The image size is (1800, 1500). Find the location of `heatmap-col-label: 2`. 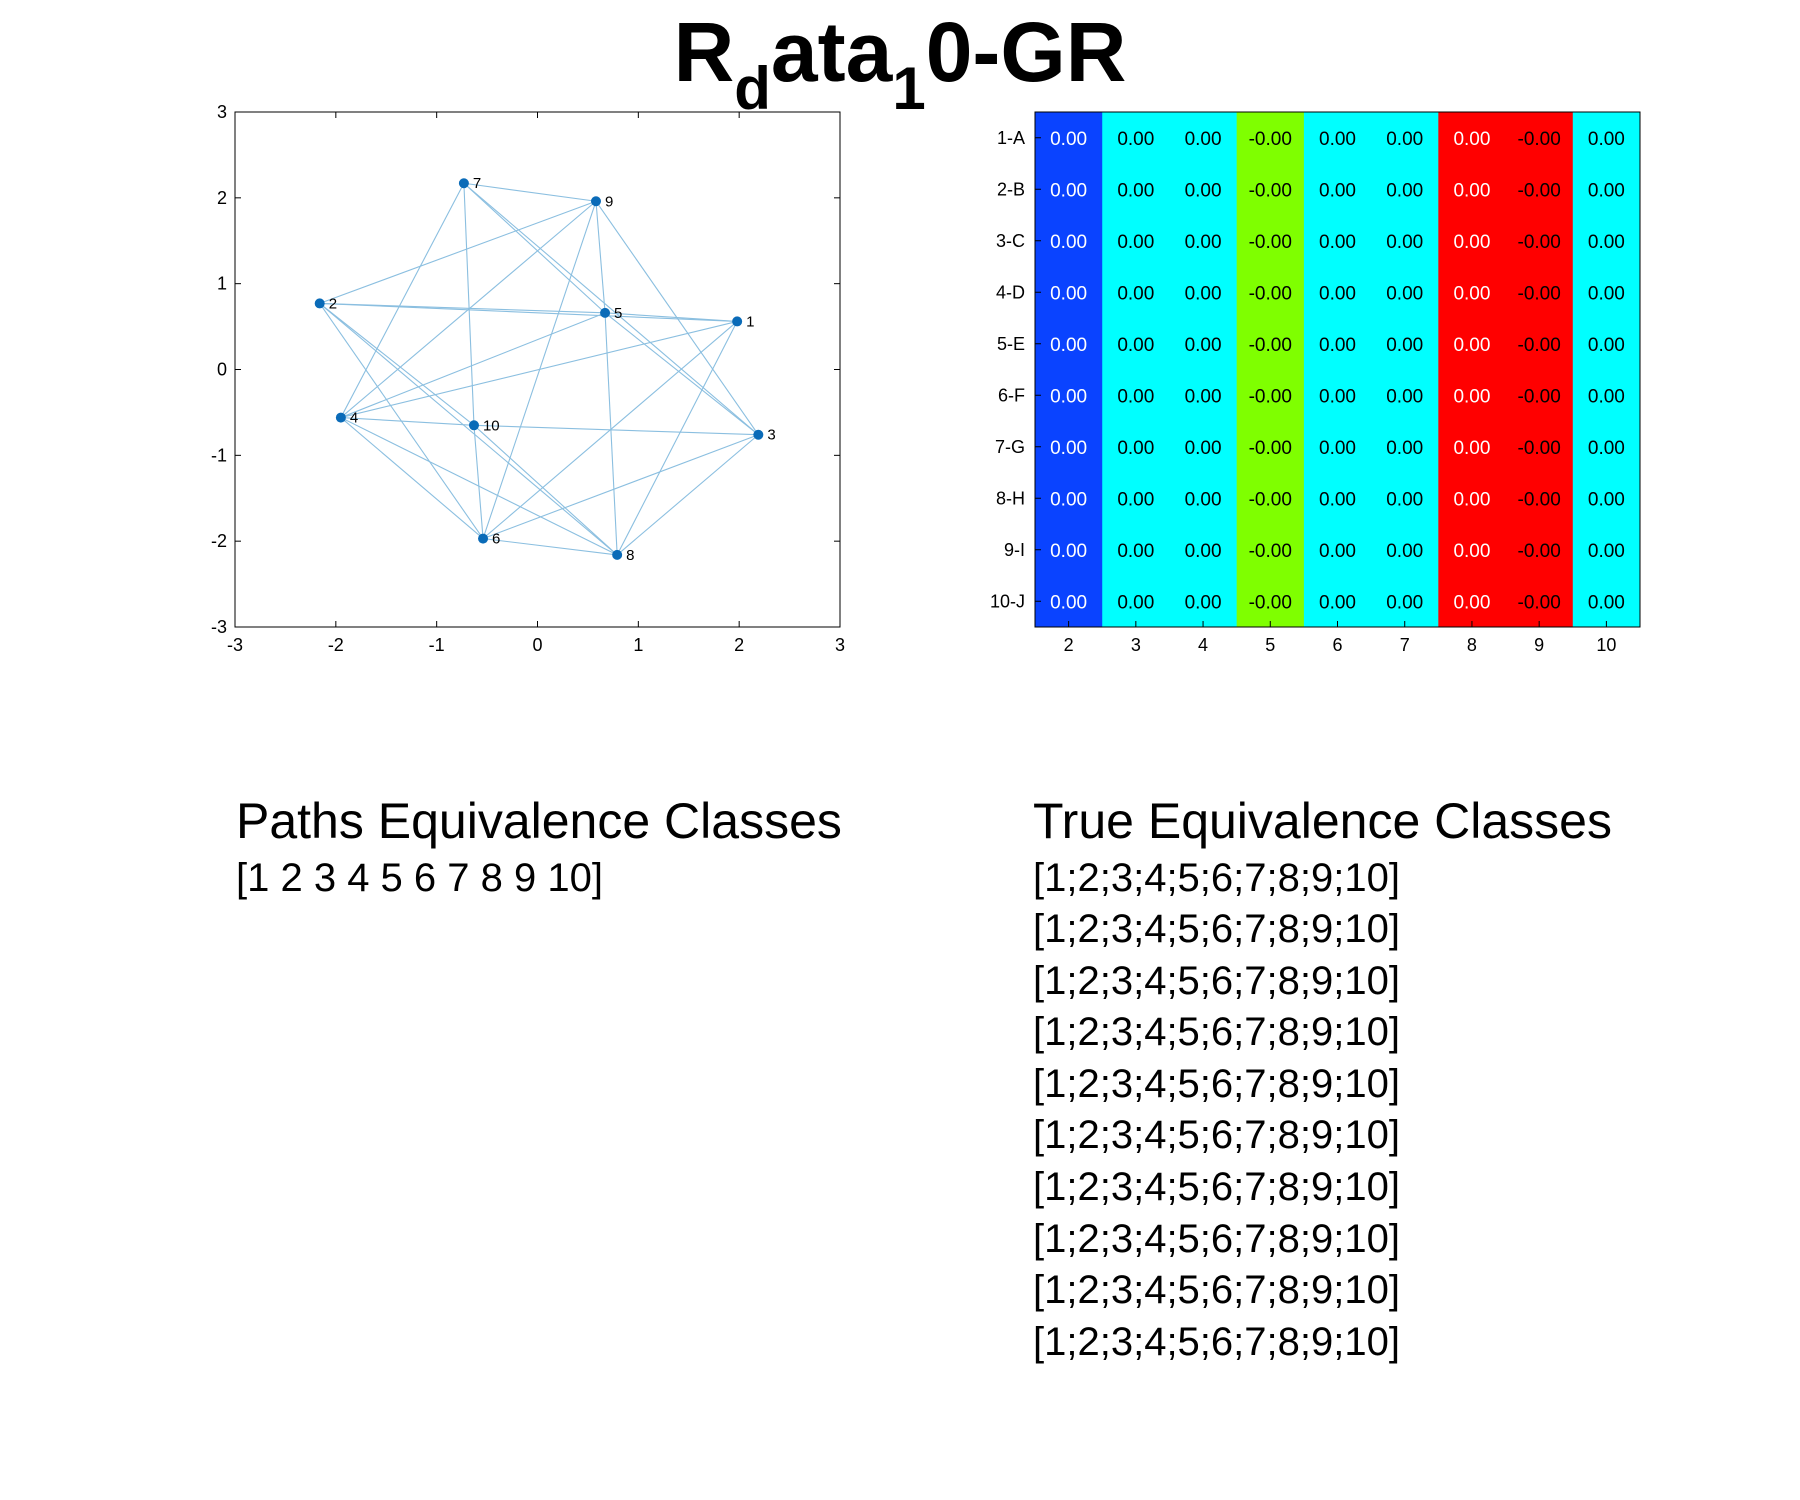

heatmap-col-label: 2 is located at coordinates (1069, 645).